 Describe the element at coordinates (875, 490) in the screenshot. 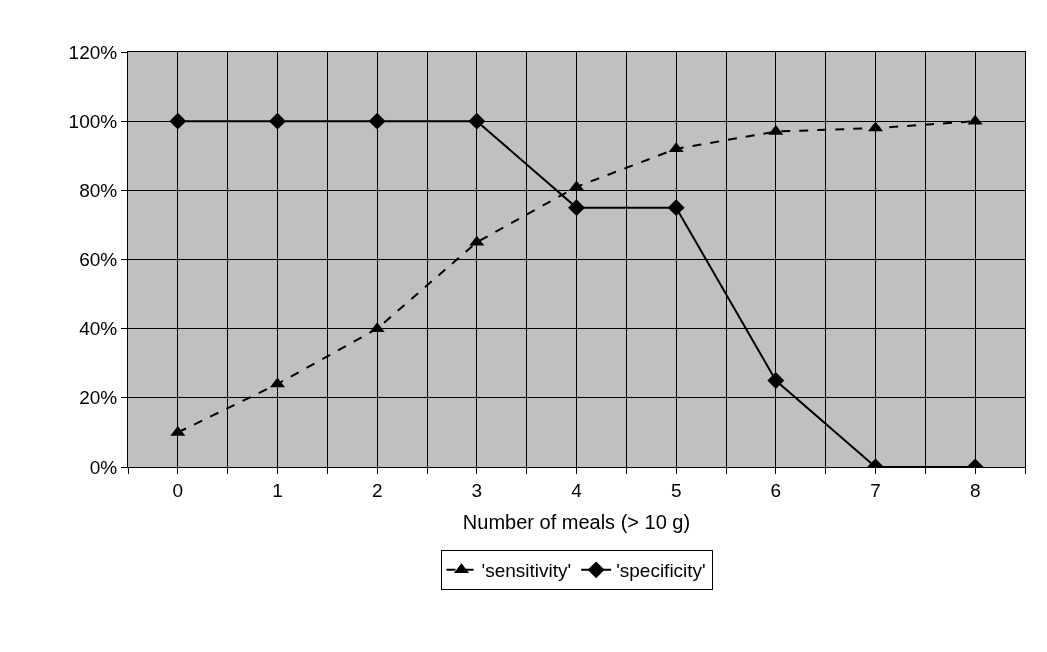

I see `x-tick-label: 7` at that location.